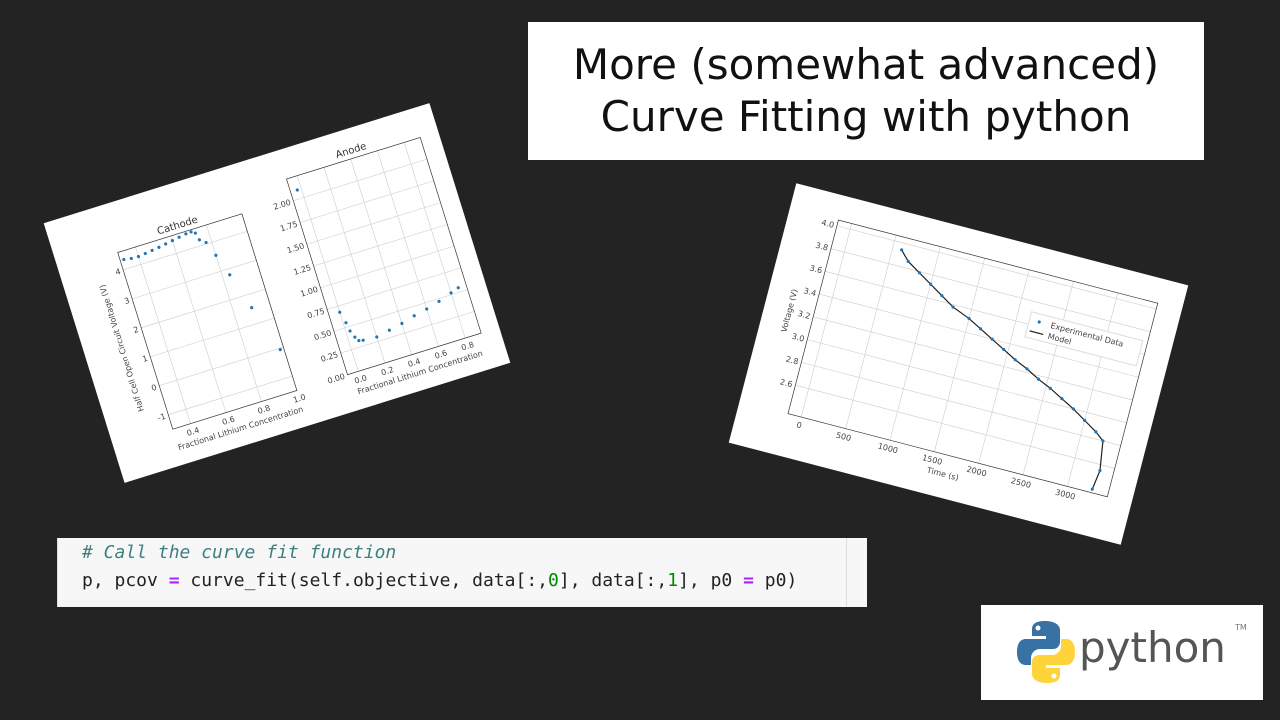 The width and height of the screenshot is (1280, 720). What do you see at coordinates (1021, 483) in the screenshot?
I see `x-tick-label: 2500` at bounding box center [1021, 483].